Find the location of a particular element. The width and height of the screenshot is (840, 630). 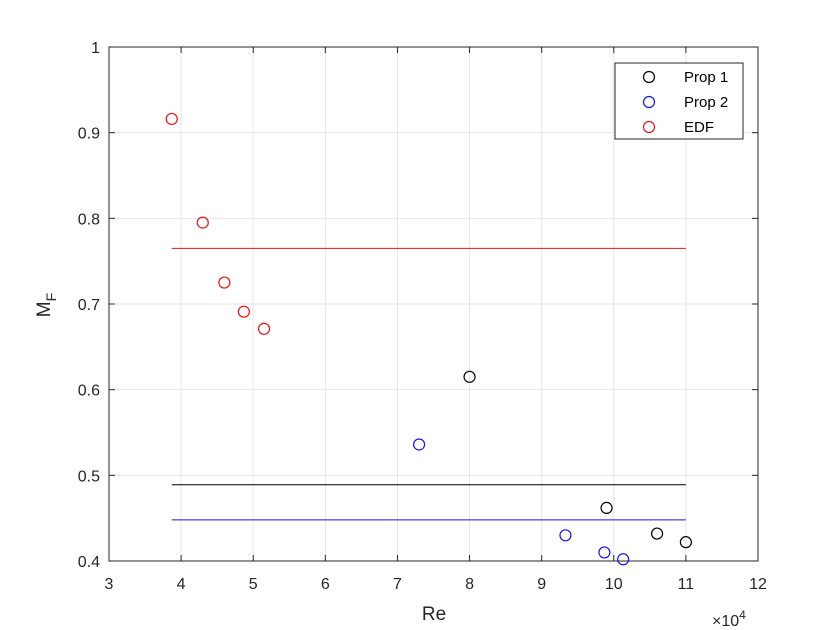

y-axis-label-main: M is located at coordinates (44, 309).